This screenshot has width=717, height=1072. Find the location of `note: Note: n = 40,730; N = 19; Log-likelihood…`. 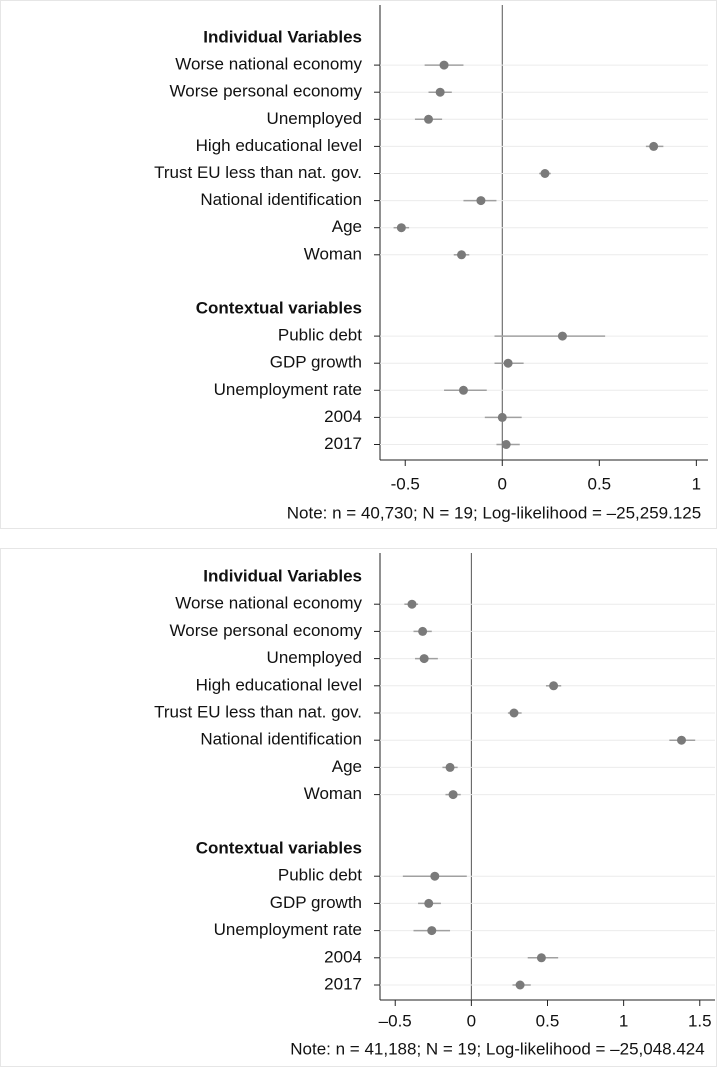

note: Note: n = 40,730; N = 19; Log-likelihood… is located at coordinates (494, 512).